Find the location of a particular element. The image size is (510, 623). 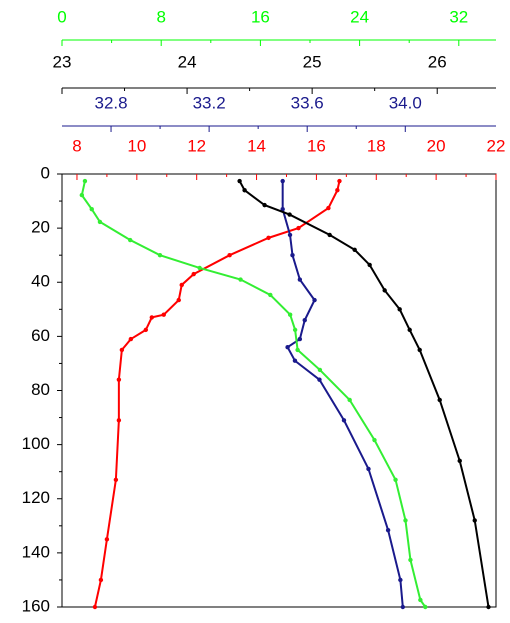

x-tick-label: 33.2 is located at coordinates (209, 102).